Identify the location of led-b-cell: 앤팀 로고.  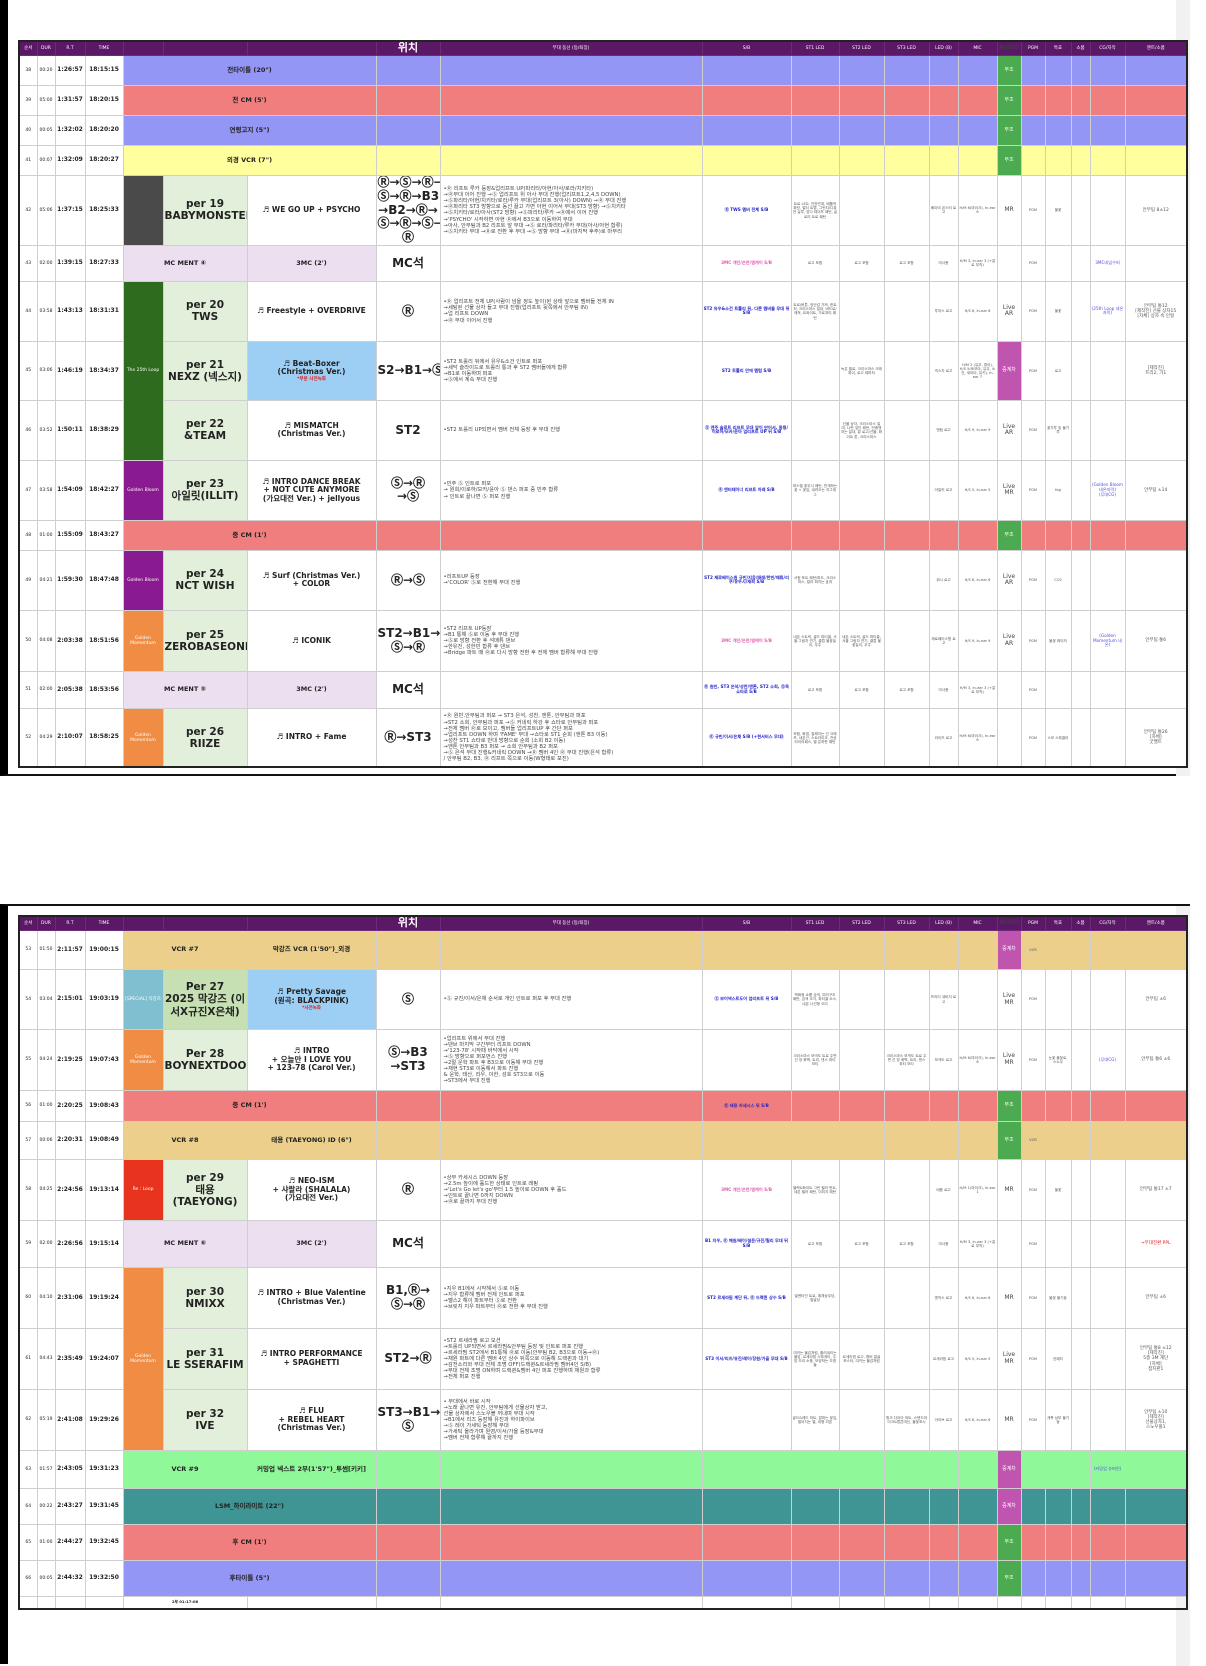
(943, 430).